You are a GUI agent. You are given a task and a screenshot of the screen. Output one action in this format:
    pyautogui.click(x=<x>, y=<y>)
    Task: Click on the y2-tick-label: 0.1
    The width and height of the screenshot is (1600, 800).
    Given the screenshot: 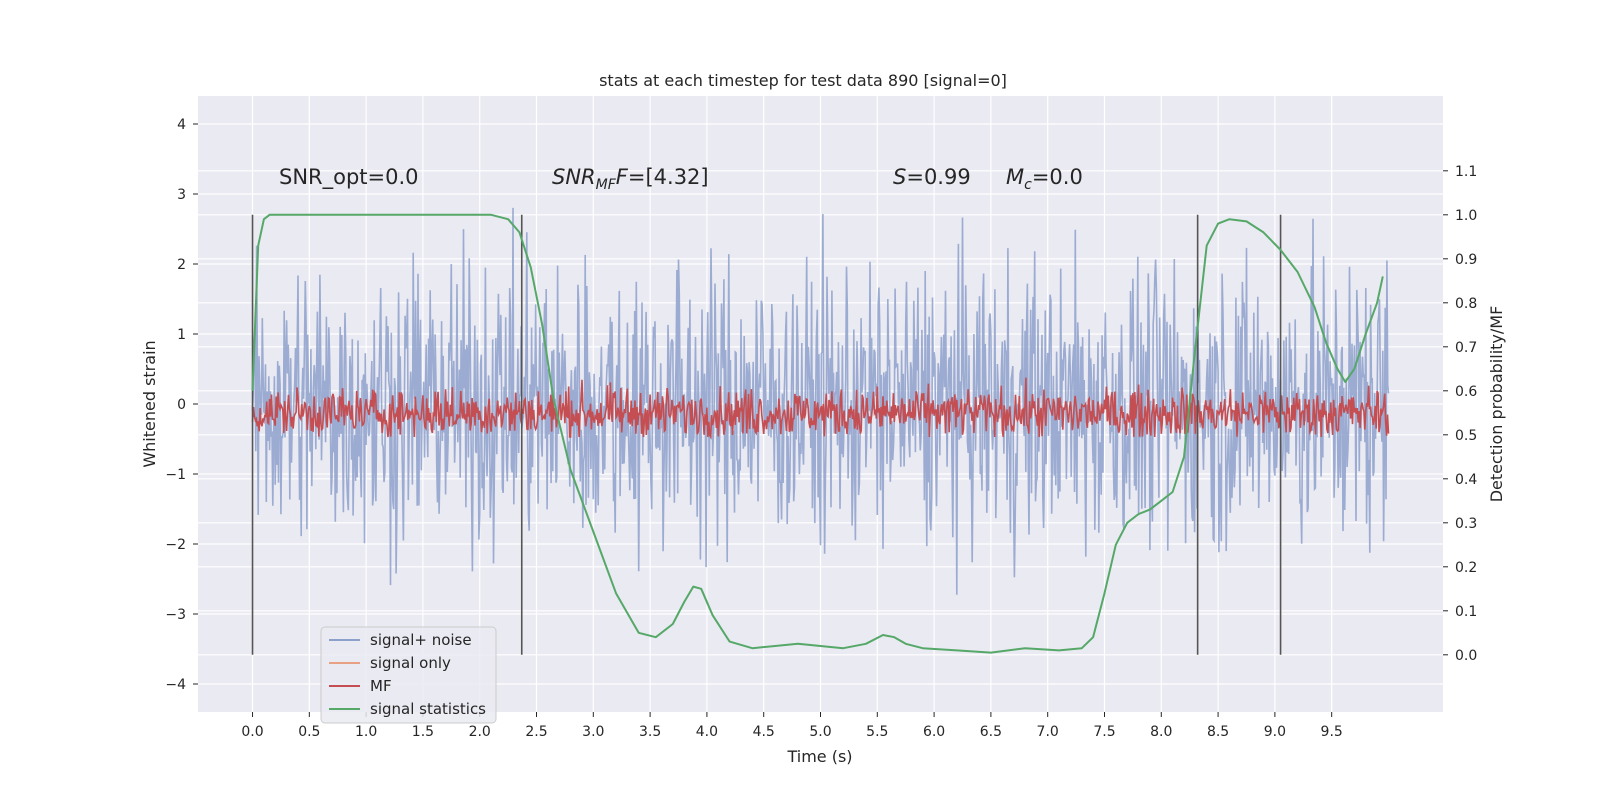 What is the action you would take?
    pyautogui.click(x=1466, y=612)
    